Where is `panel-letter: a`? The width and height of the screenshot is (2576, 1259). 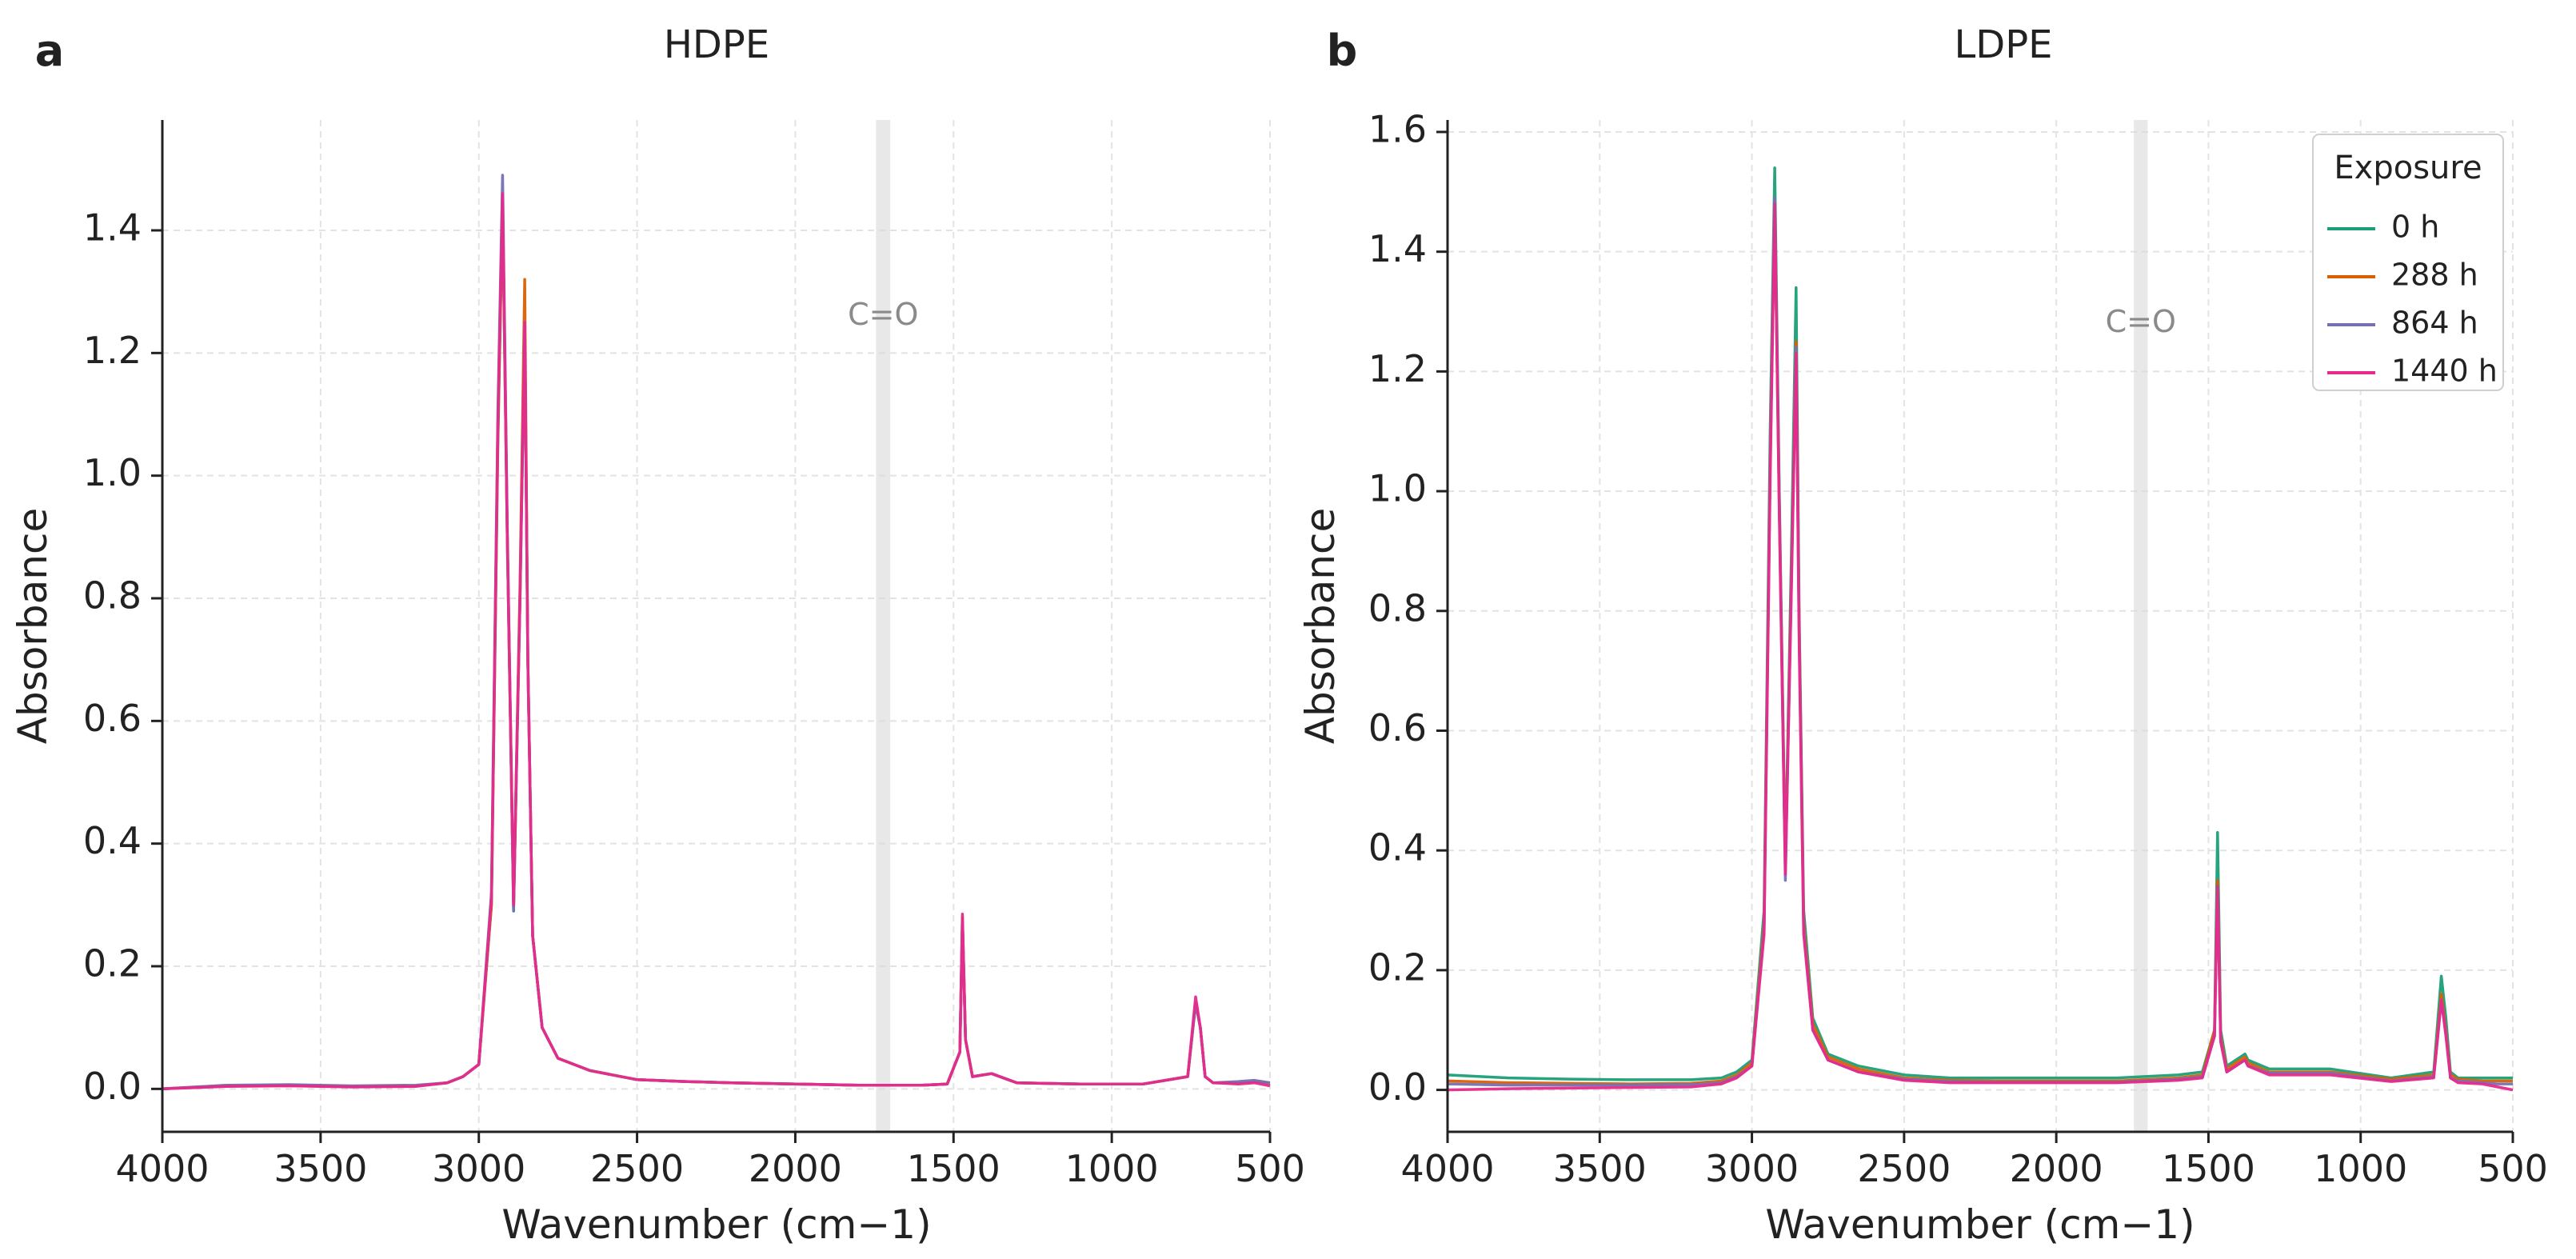 panel-letter: a is located at coordinates (50, 51).